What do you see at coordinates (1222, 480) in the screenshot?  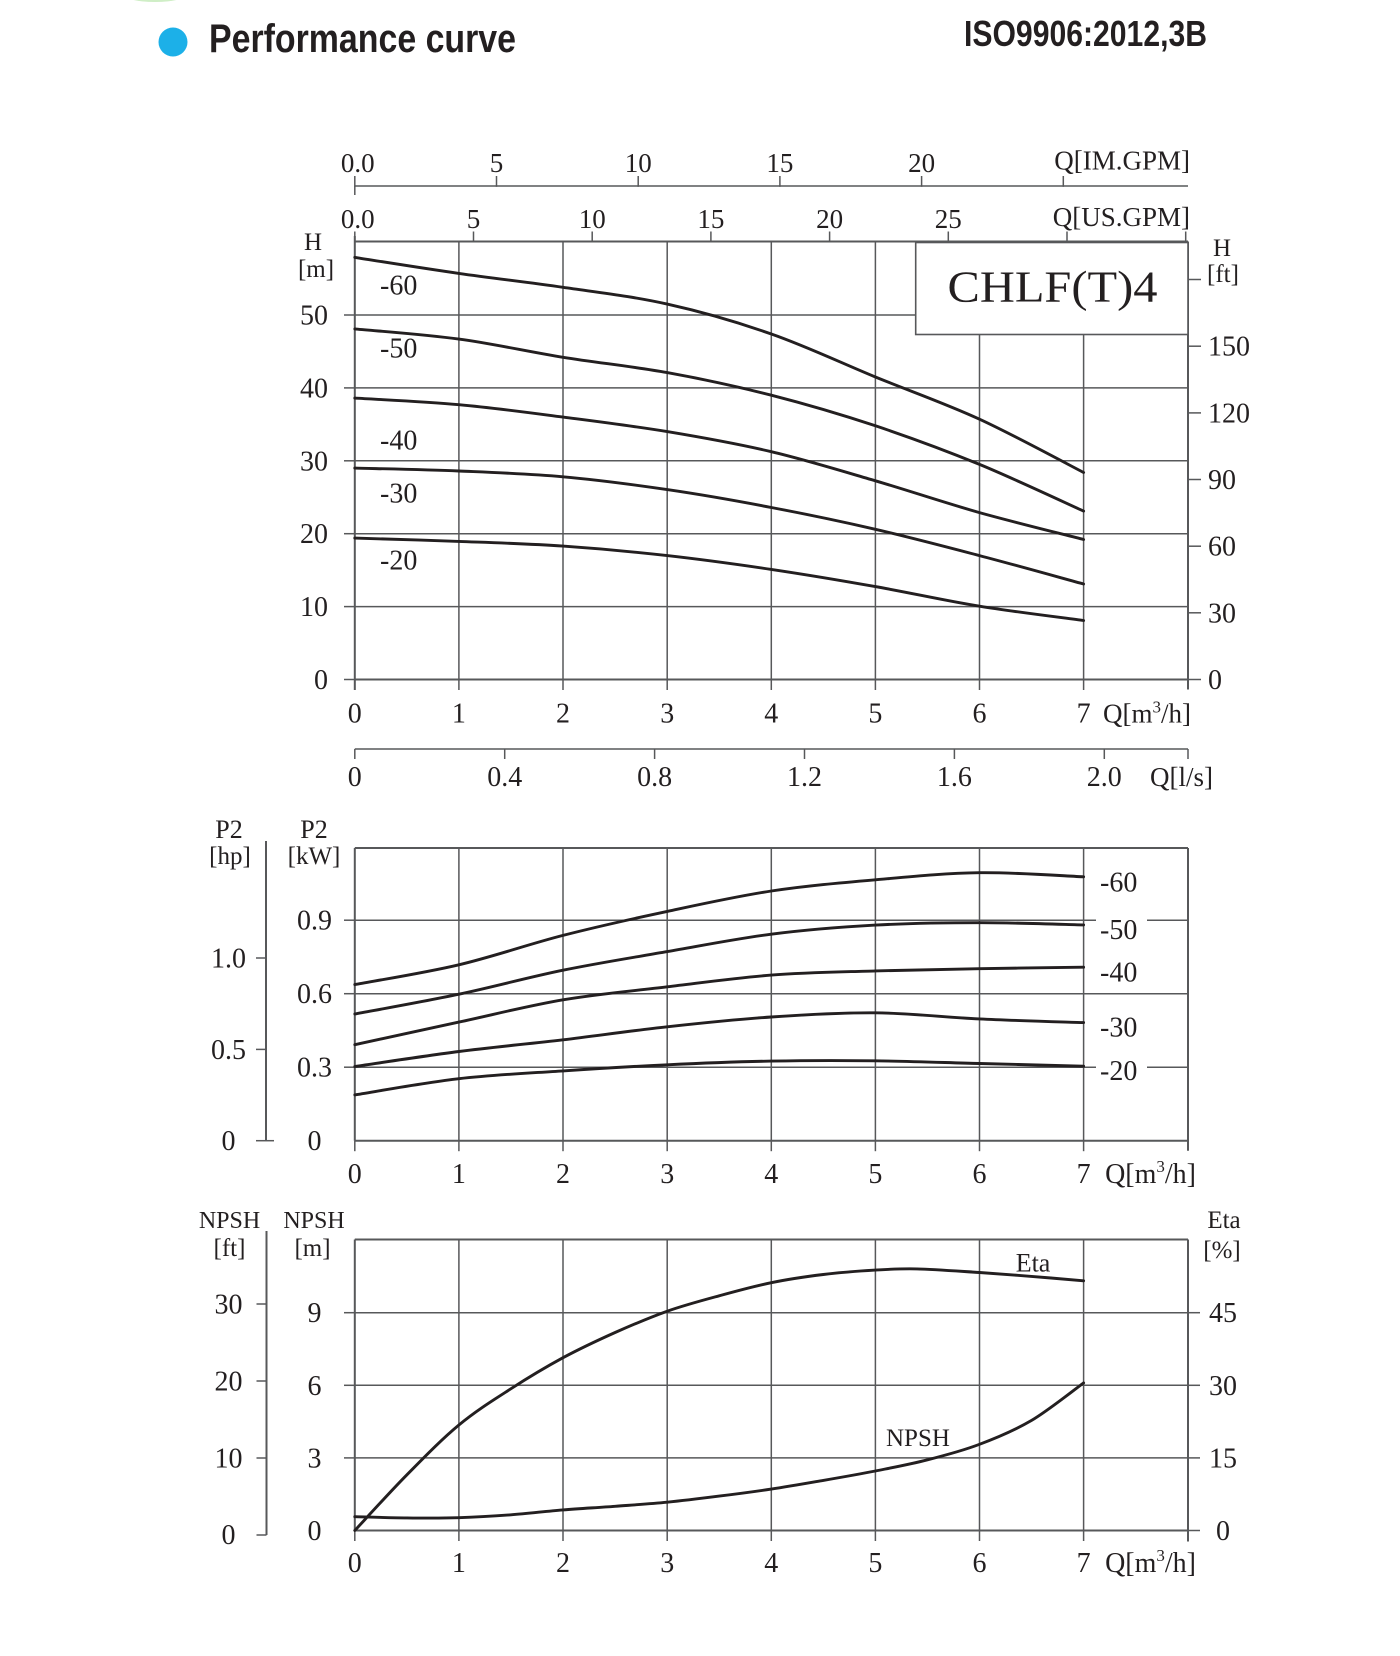 I see `svg-text: 90` at bounding box center [1222, 480].